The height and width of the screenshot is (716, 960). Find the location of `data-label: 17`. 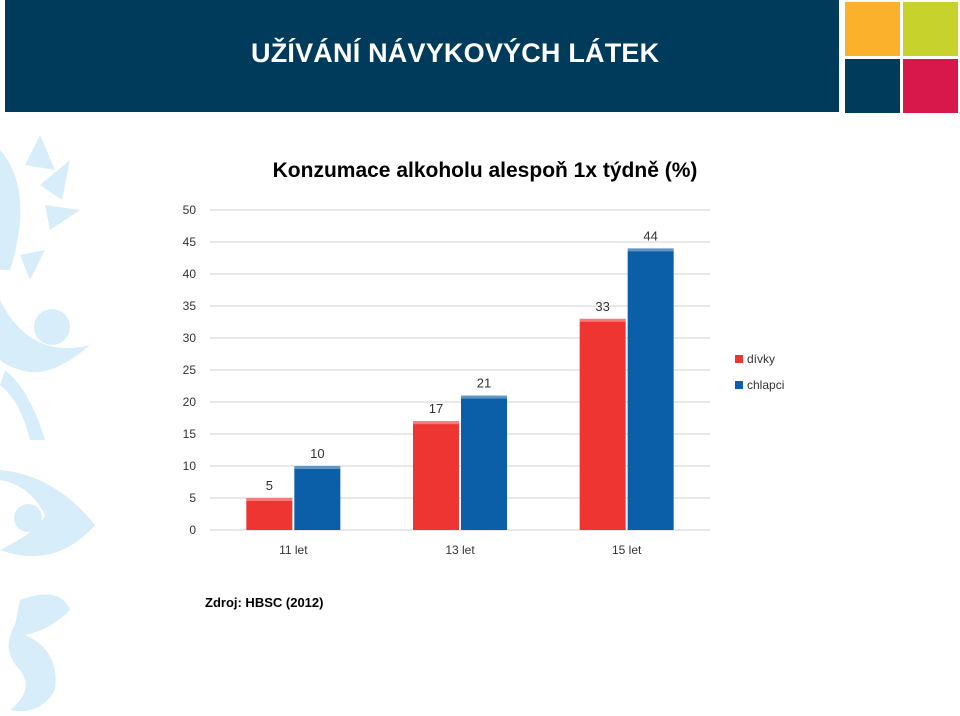

data-label: 17 is located at coordinates (436, 408).